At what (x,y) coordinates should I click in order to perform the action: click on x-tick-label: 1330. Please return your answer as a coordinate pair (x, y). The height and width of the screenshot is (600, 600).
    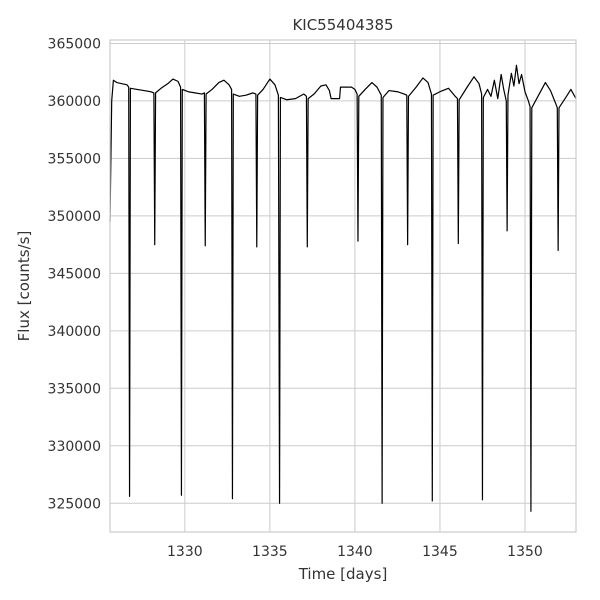
    Looking at the image, I should click on (185, 552).